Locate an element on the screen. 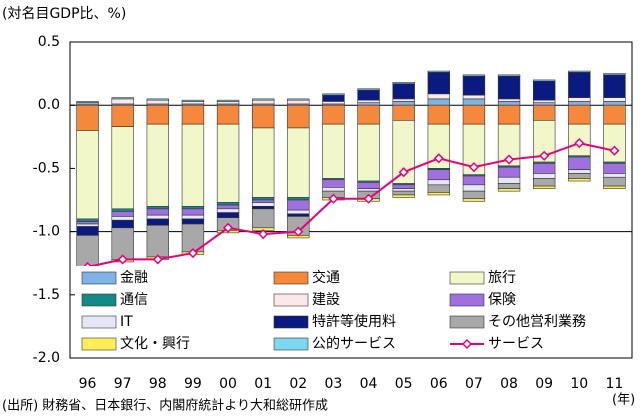  x-tick-label: 99 is located at coordinates (193, 384).